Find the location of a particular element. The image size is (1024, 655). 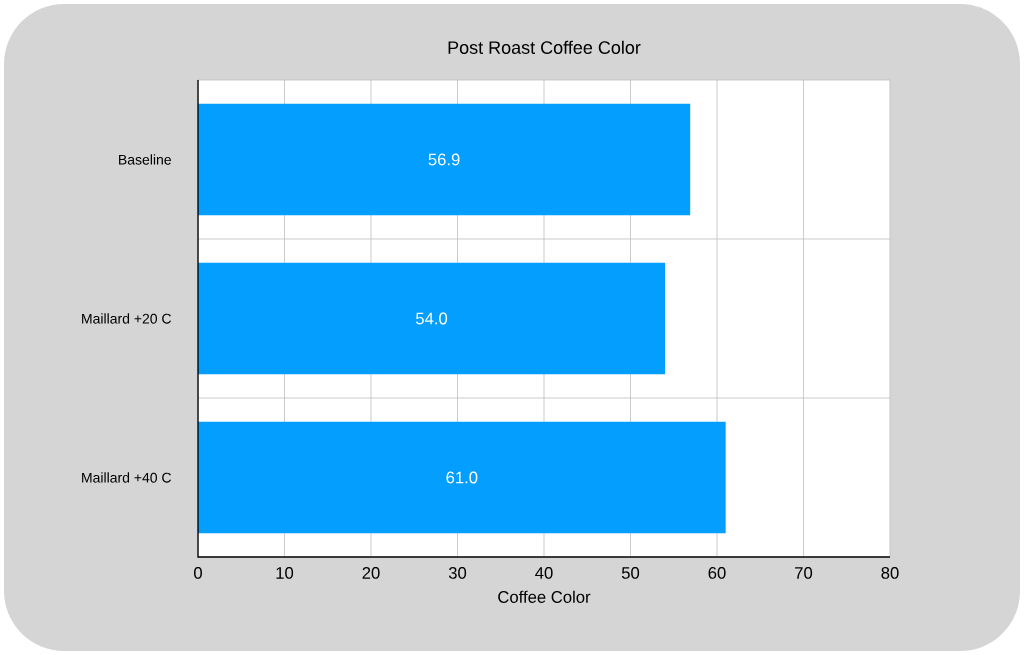

data-label: 61.0 is located at coordinates (462, 477).